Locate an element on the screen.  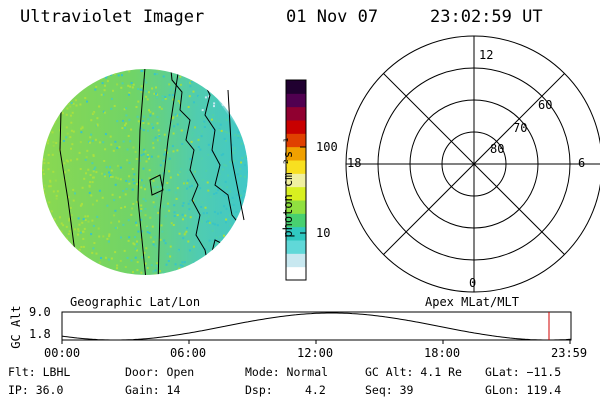
info-mode: Mode: Normal is located at coordinates (287, 372).